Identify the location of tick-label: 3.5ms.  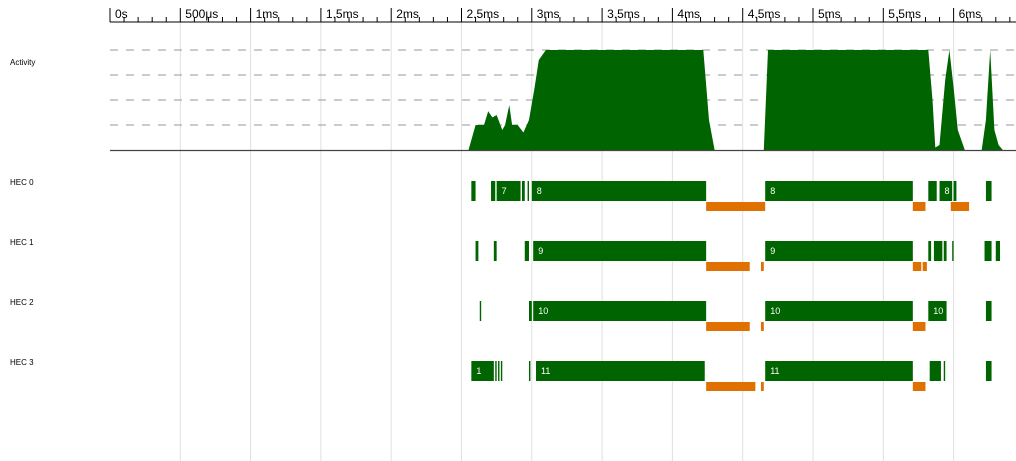
(623, 14).